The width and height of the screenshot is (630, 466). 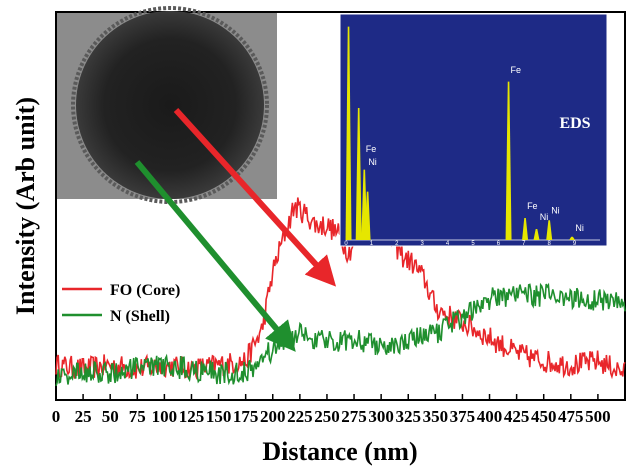 What do you see at coordinates (354, 416) in the screenshot?
I see `x-tick-label: 275` at bounding box center [354, 416].